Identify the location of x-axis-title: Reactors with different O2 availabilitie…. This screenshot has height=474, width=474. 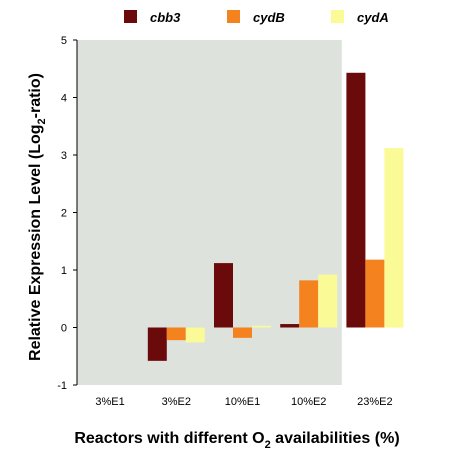
(236, 440).